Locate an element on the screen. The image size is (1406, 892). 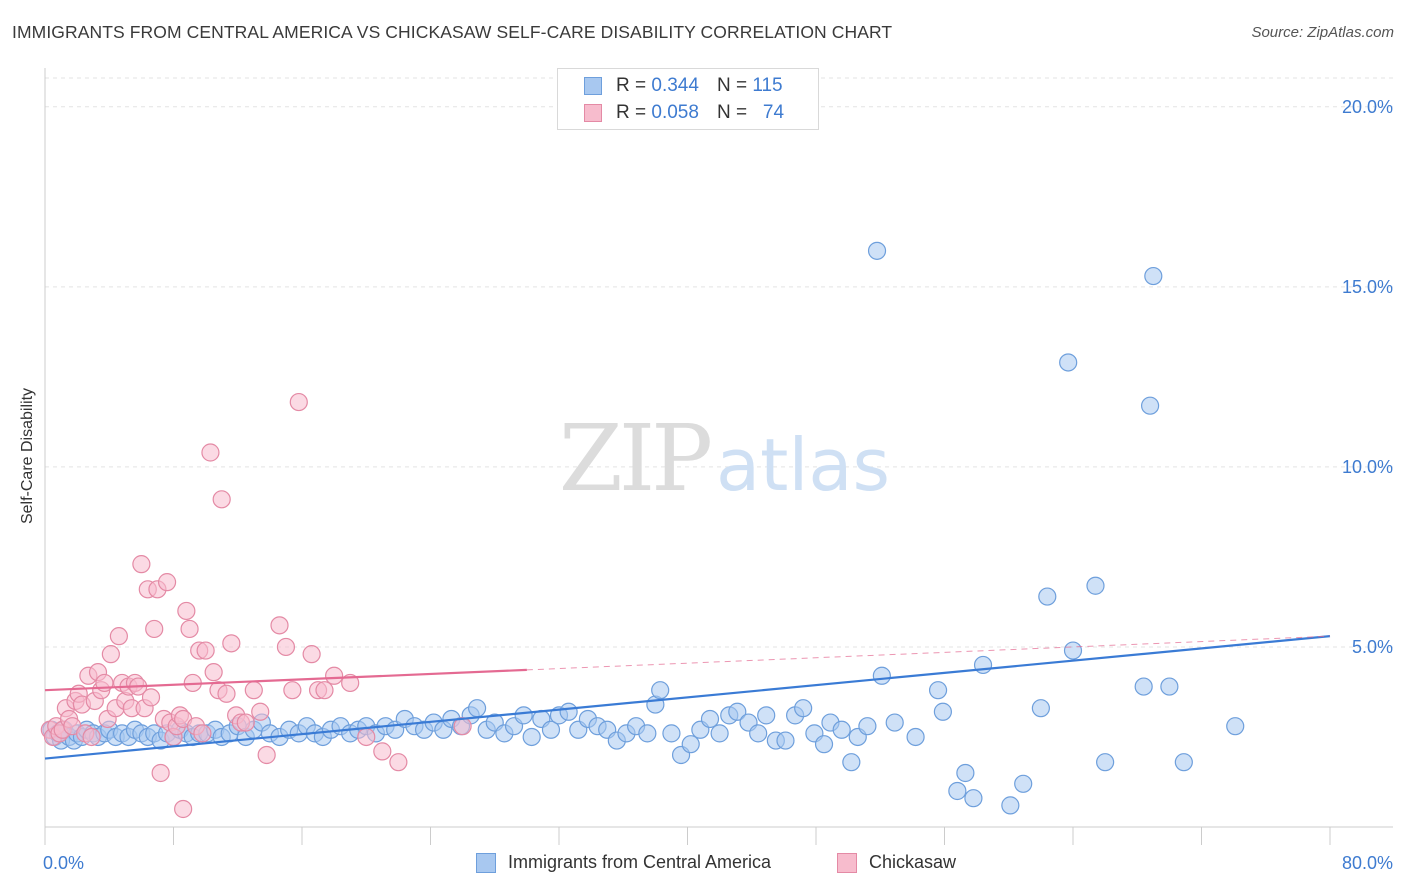
y-tick-label: 20.0% is located at coordinates (1367, 107).